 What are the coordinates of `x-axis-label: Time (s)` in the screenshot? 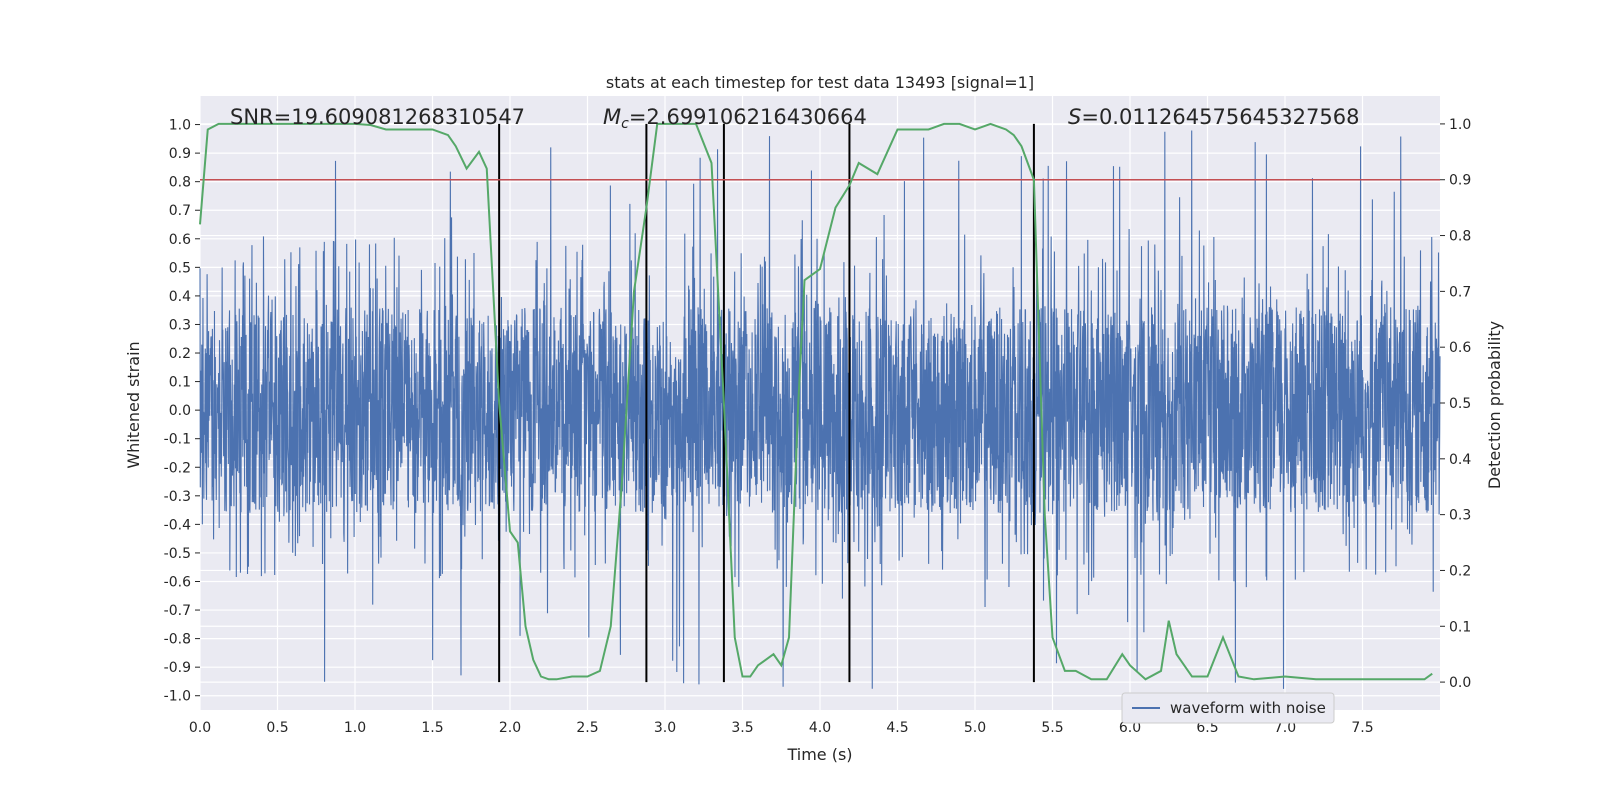 It's located at (819, 754).